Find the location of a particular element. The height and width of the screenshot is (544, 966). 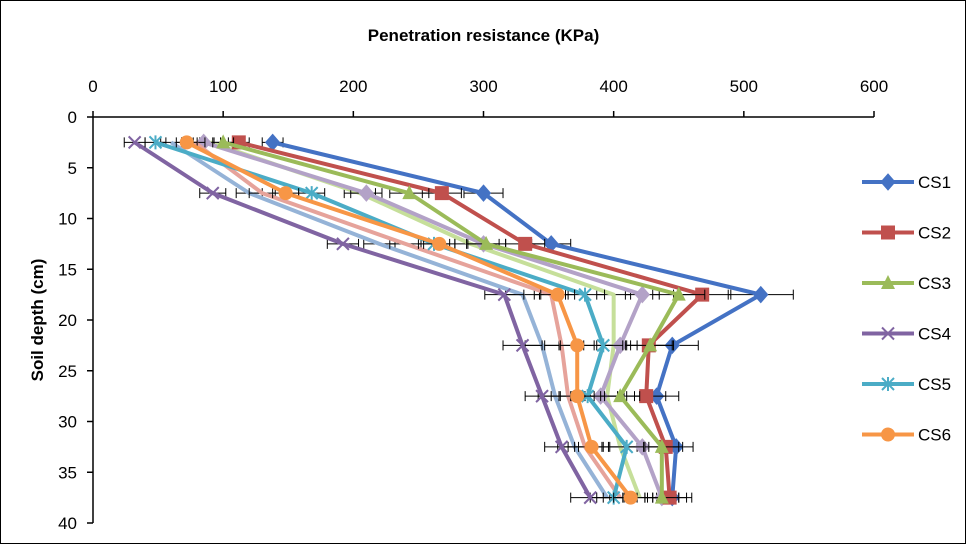

legend-label: CS4 is located at coordinates (934, 334).